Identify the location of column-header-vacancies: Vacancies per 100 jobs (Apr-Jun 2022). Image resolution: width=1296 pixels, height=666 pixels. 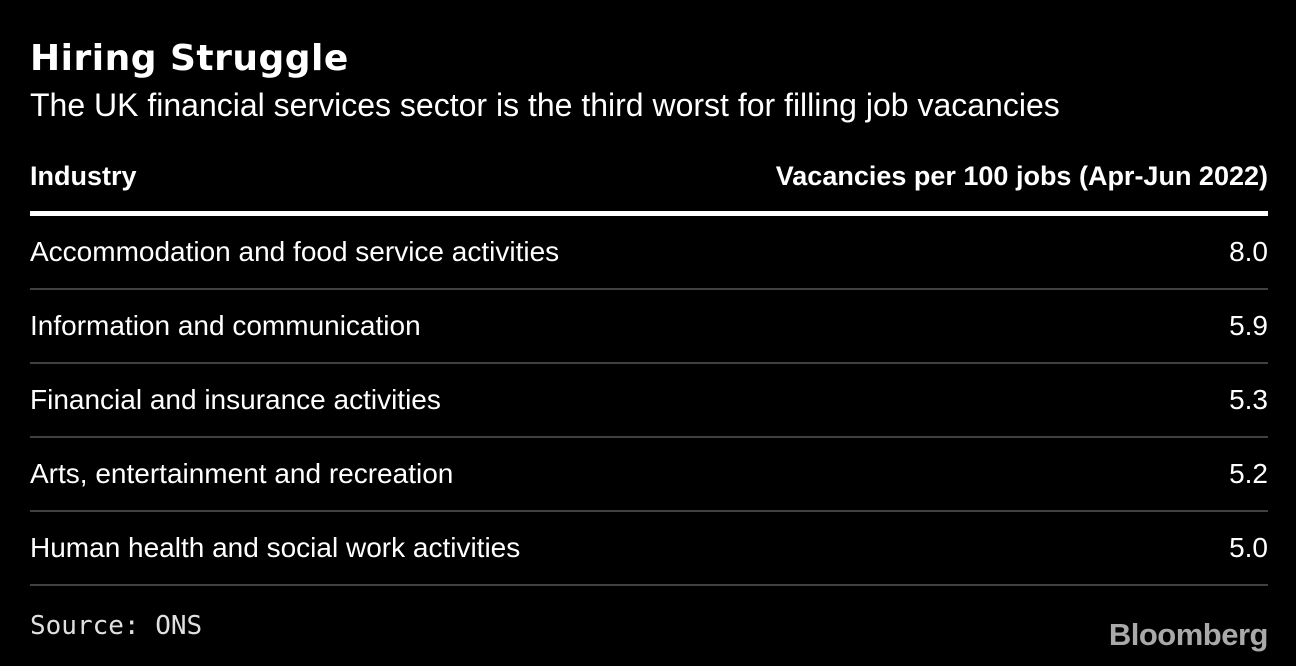
(1021, 176).